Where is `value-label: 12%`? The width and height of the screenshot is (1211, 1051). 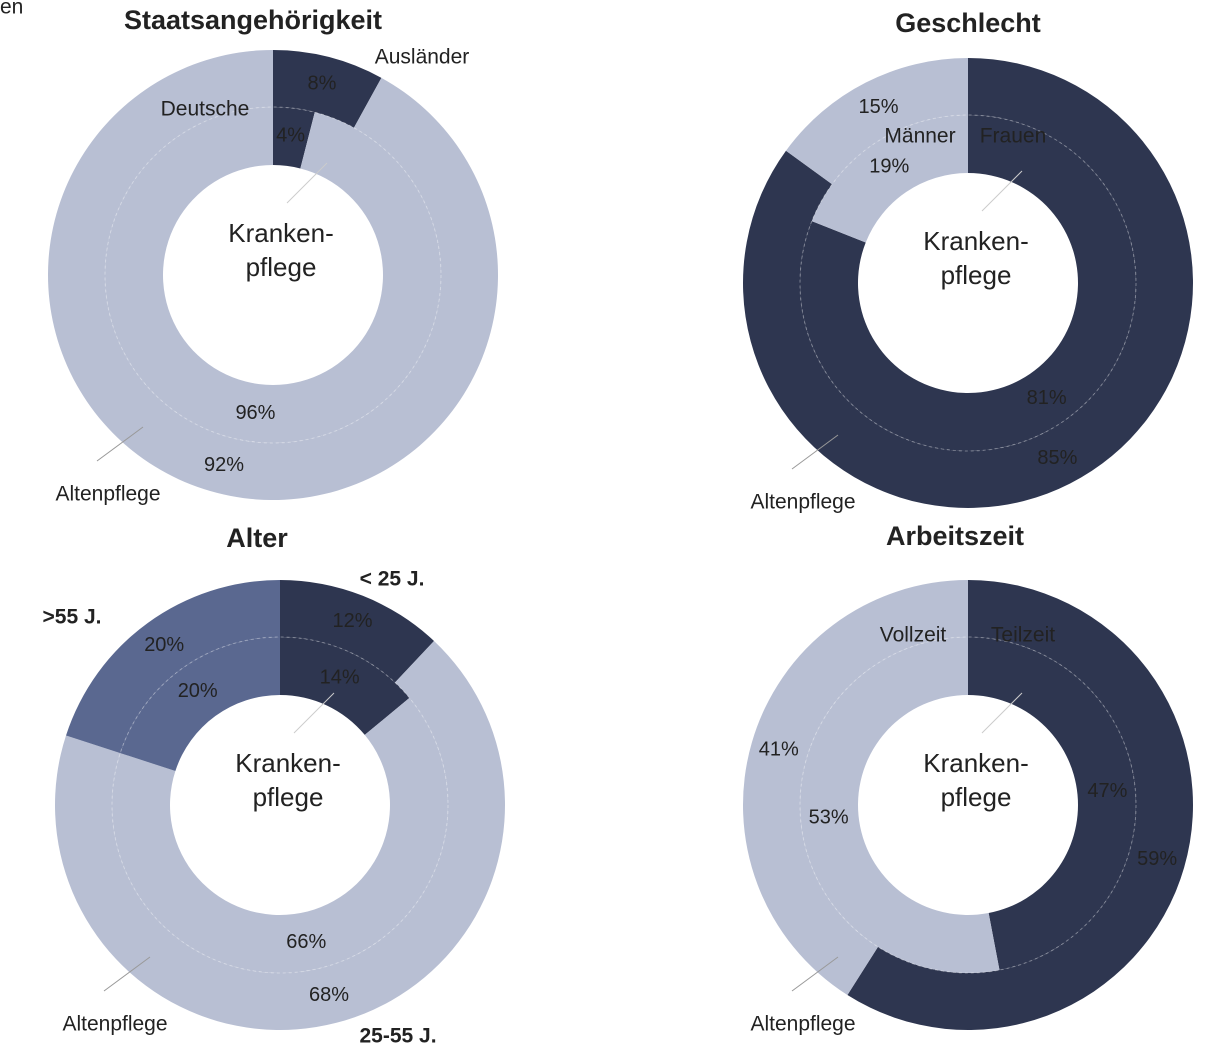
value-label: 12% is located at coordinates (353, 621).